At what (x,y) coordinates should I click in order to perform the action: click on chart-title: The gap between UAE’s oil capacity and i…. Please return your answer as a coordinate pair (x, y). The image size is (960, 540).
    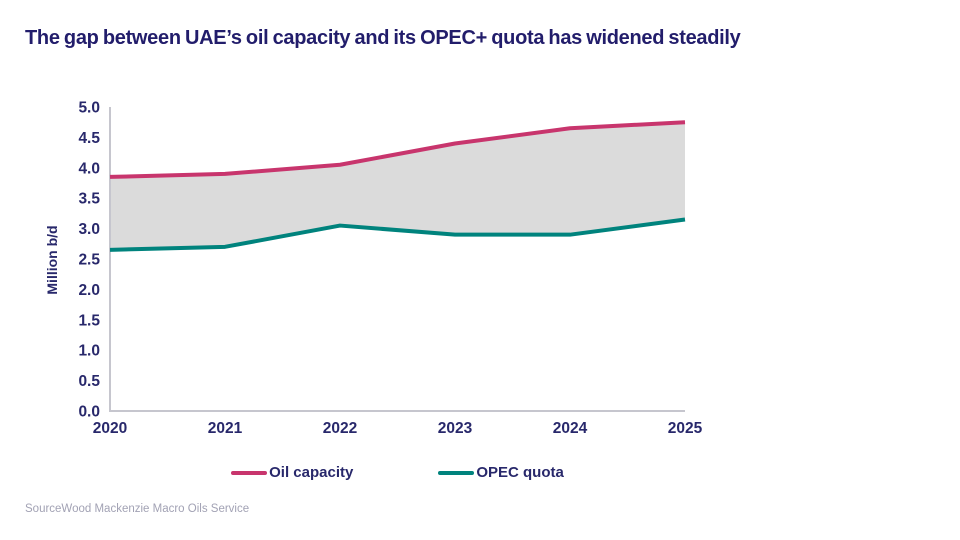
    Looking at the image, I should click on (383, 38).